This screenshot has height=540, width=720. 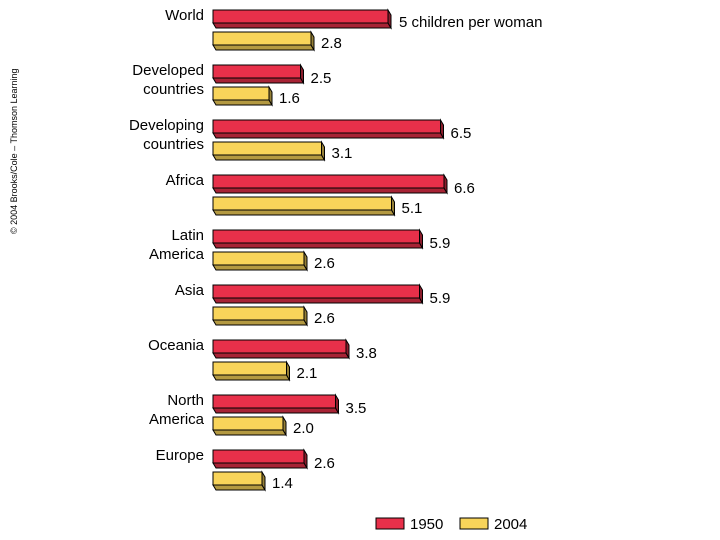 I want to click on value-label-2004: 1.4, so click(x=282, y=483).